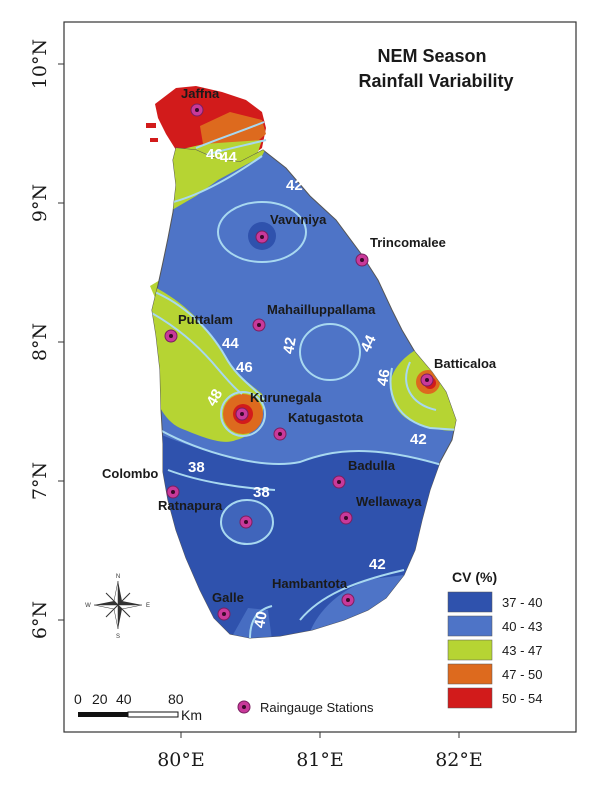 The height and width of the screenshot is (795, 600). Describe the element at coordinates (326, 417) in the screenshot. I see `station-label-katugastota: Katugastota` at that location.